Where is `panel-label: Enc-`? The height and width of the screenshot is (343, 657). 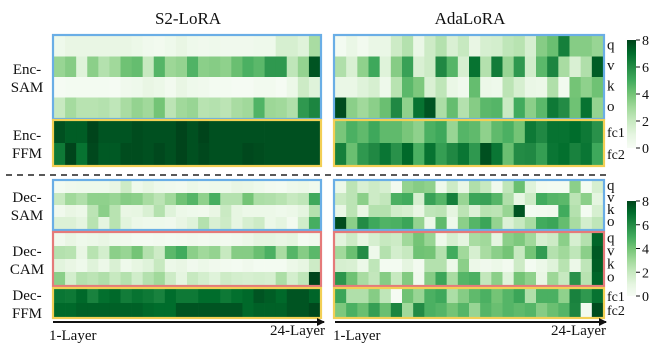 panel-label: Enc- is located at coordinates (27, 70).